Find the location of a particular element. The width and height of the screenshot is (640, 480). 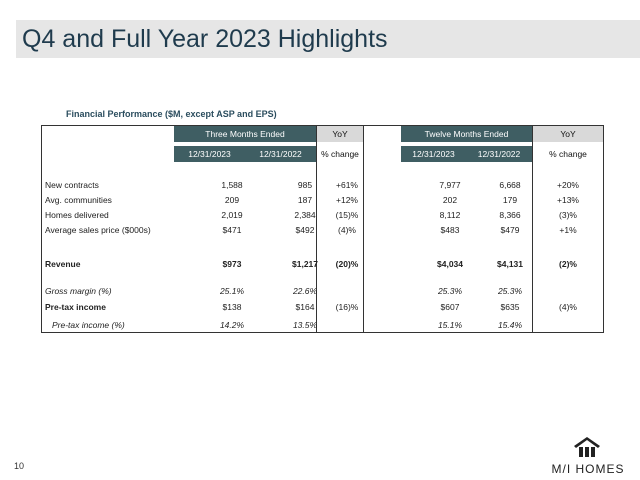

row-label: Homes delivered is located at coordinates (77, 215).